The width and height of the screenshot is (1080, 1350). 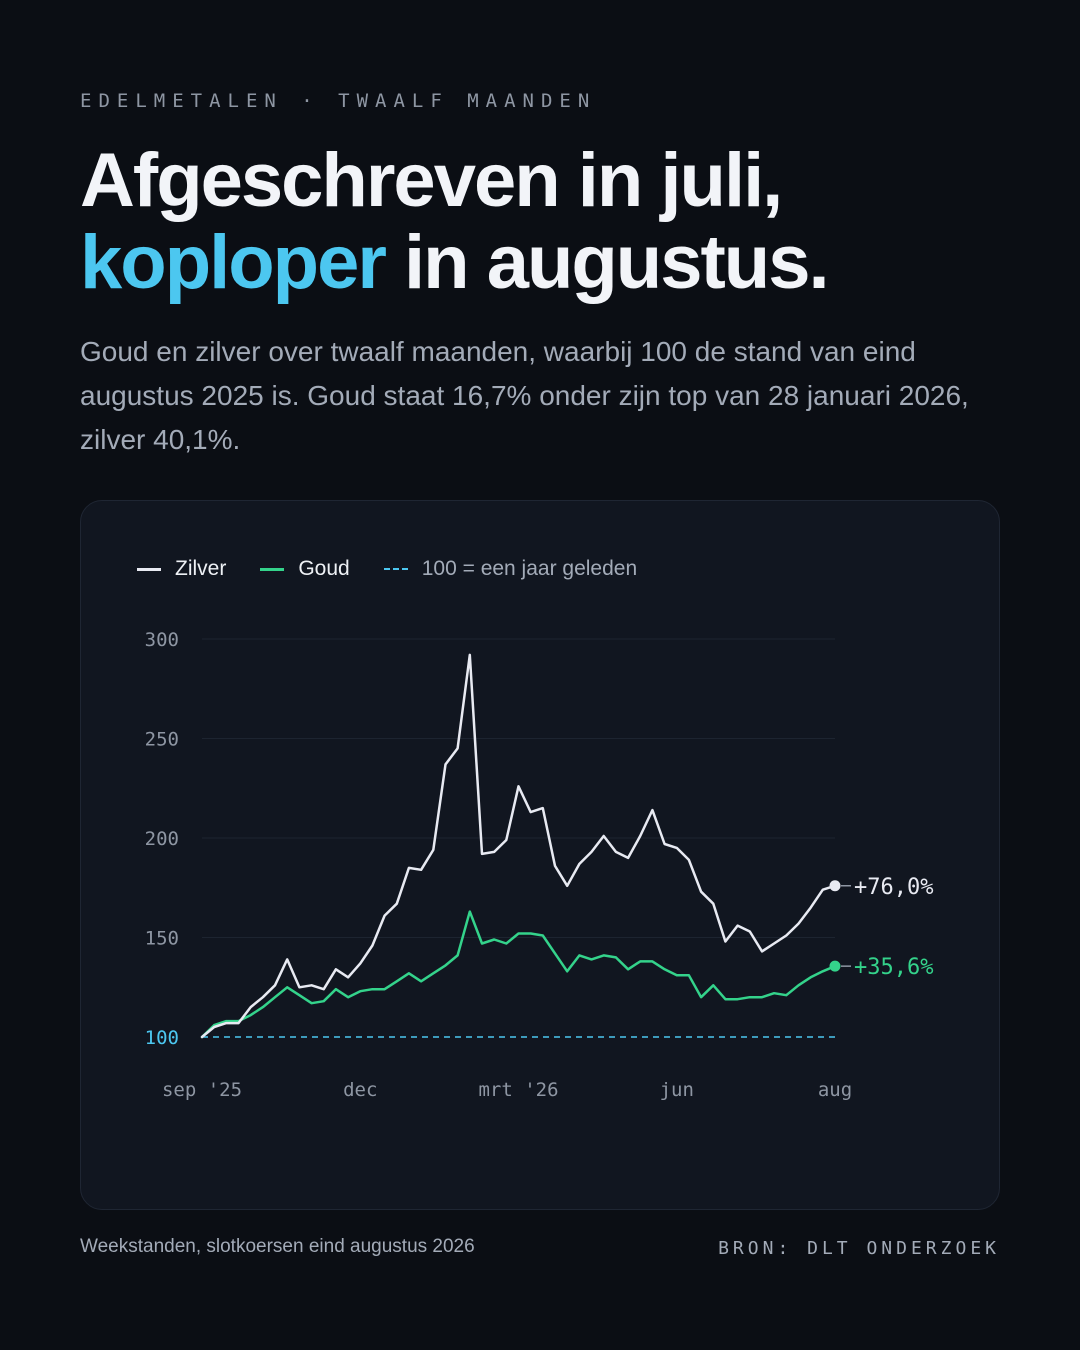 What do you see at coordinates (677, 1090) in the screenshot?
I see `x-tick-label: jun` at bounding box center [677, 1090].